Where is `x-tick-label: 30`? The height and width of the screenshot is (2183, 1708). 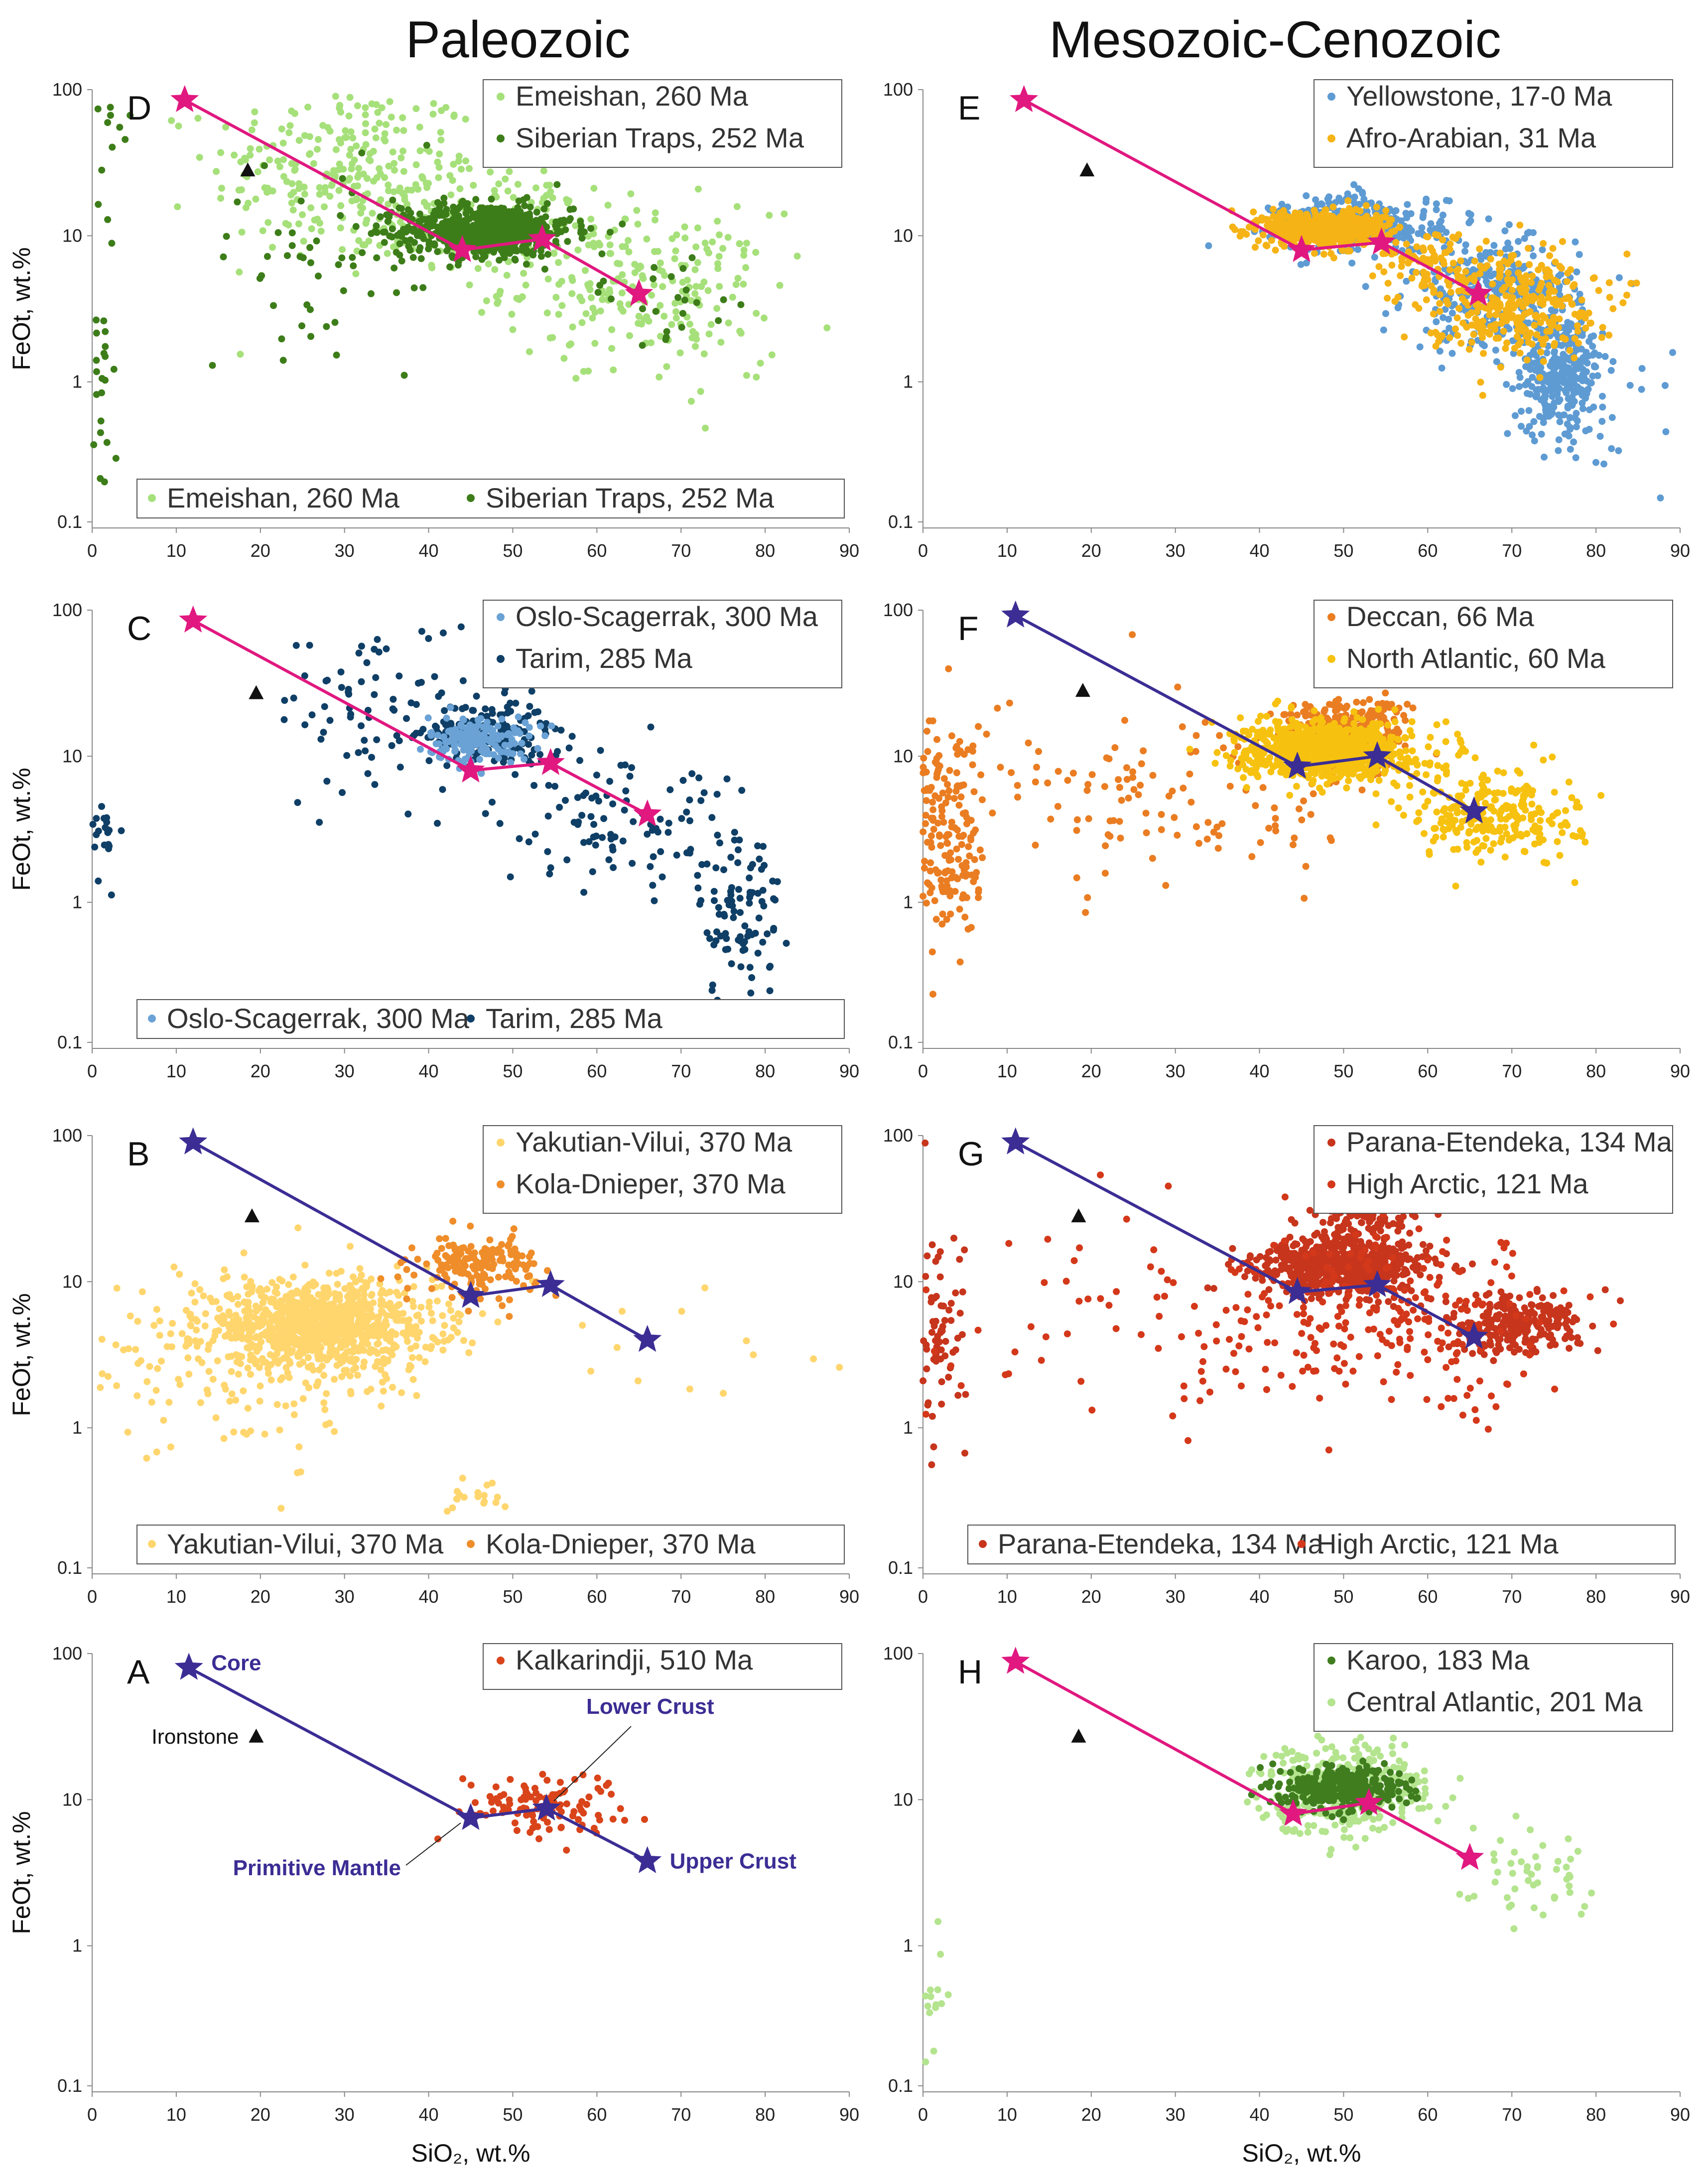 x-tick-label: 30 is located at coordinates (345, 1596).